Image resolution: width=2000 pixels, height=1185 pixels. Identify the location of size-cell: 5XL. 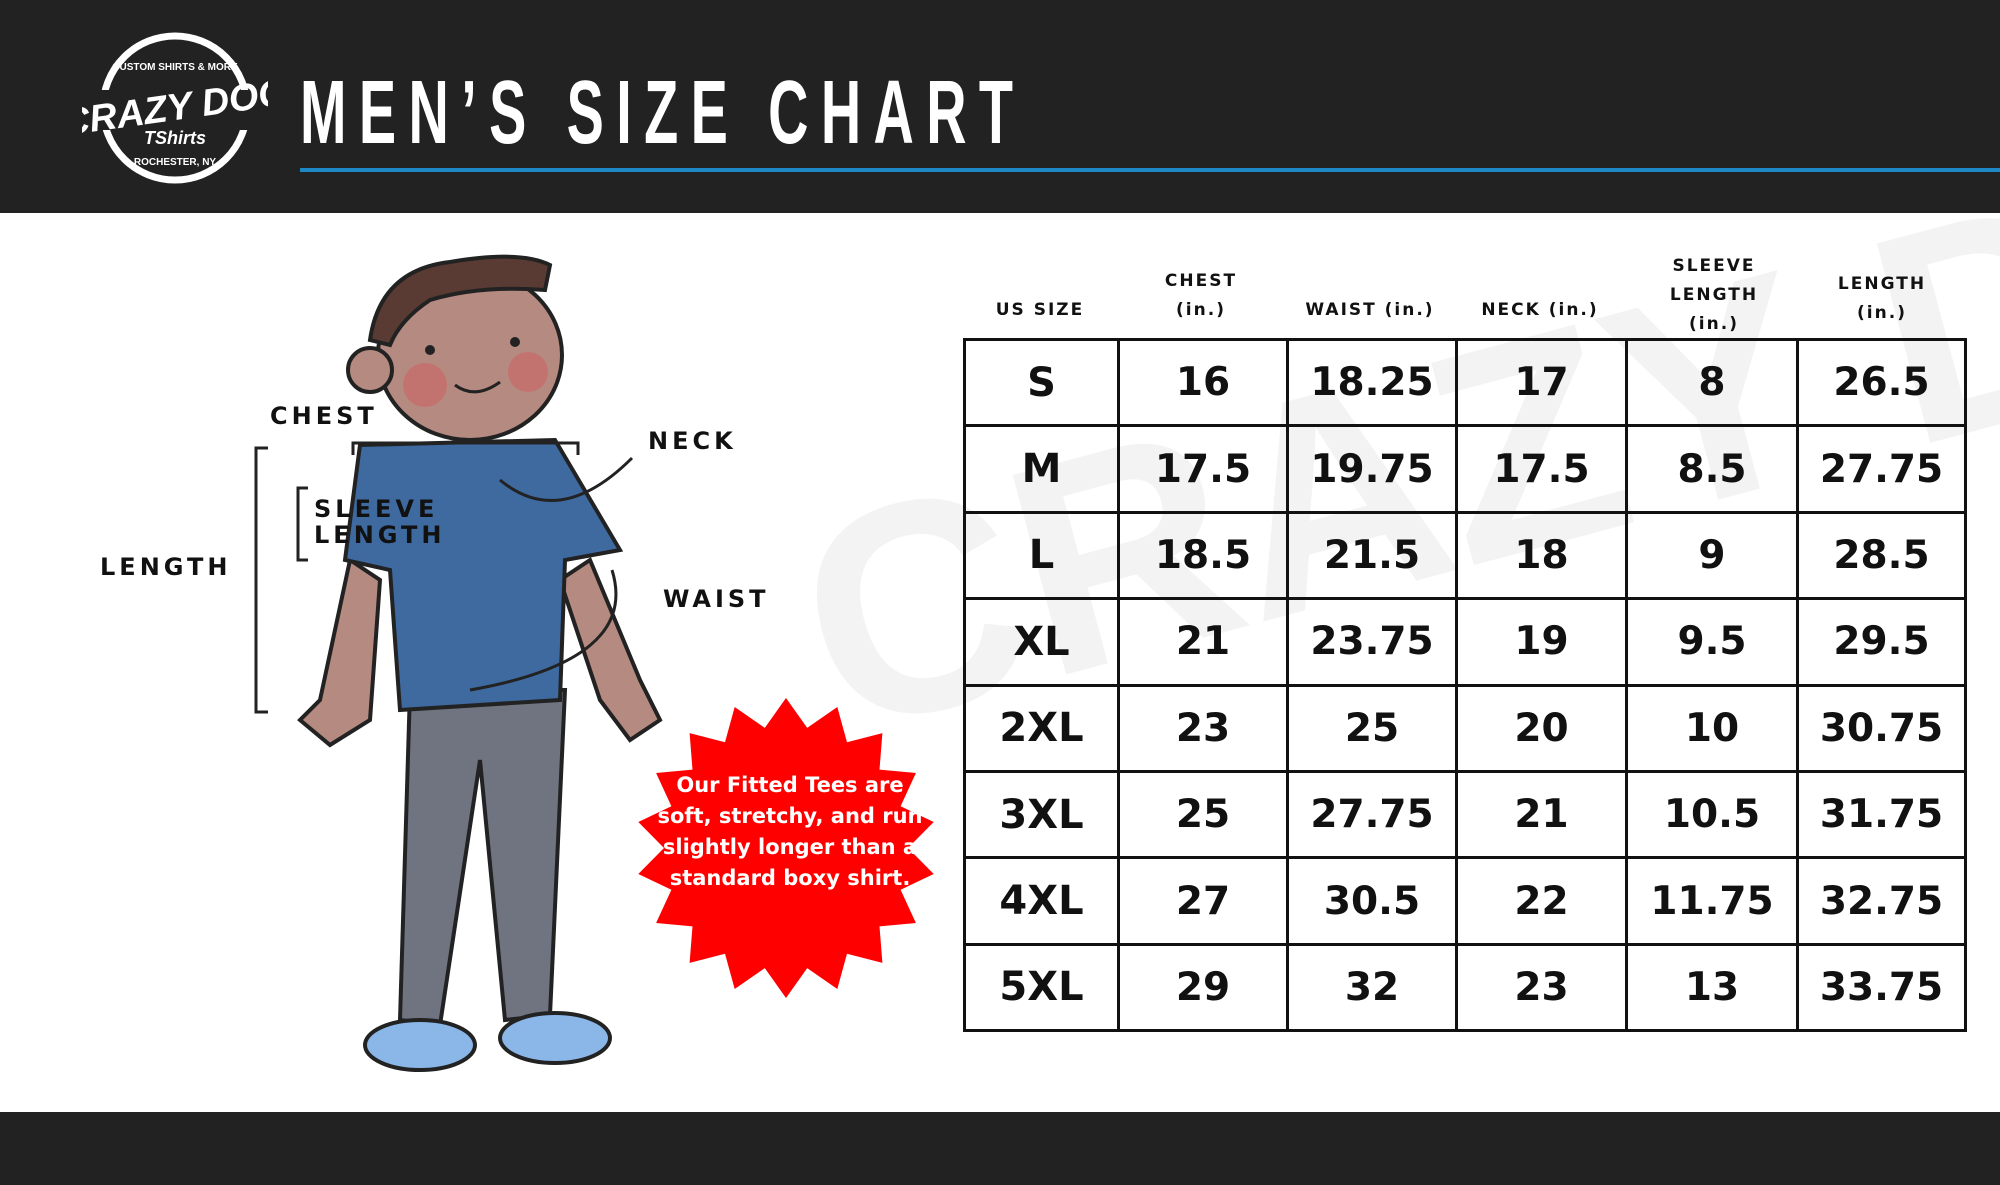
(1041, 987).